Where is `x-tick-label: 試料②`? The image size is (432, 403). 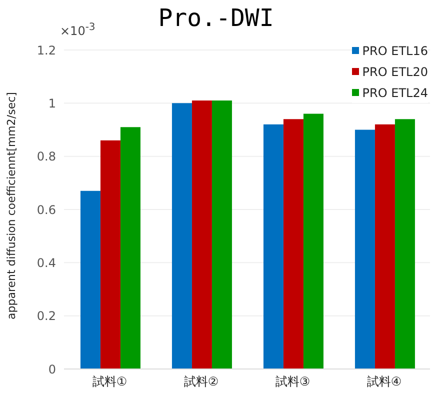 x-tick-label: 試料② is located at coordinates (201, 381).